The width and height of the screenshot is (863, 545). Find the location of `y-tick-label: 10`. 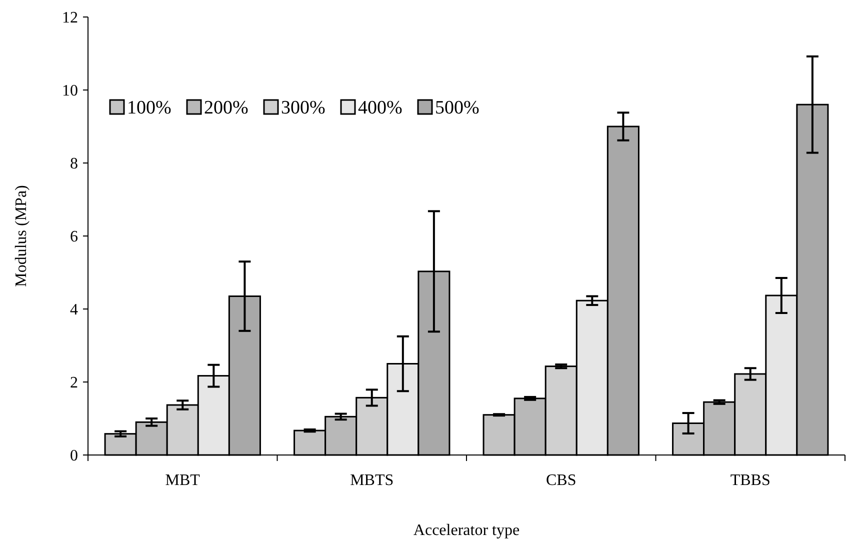

y-tick-label: 10 is located at coordinates (70, 91).